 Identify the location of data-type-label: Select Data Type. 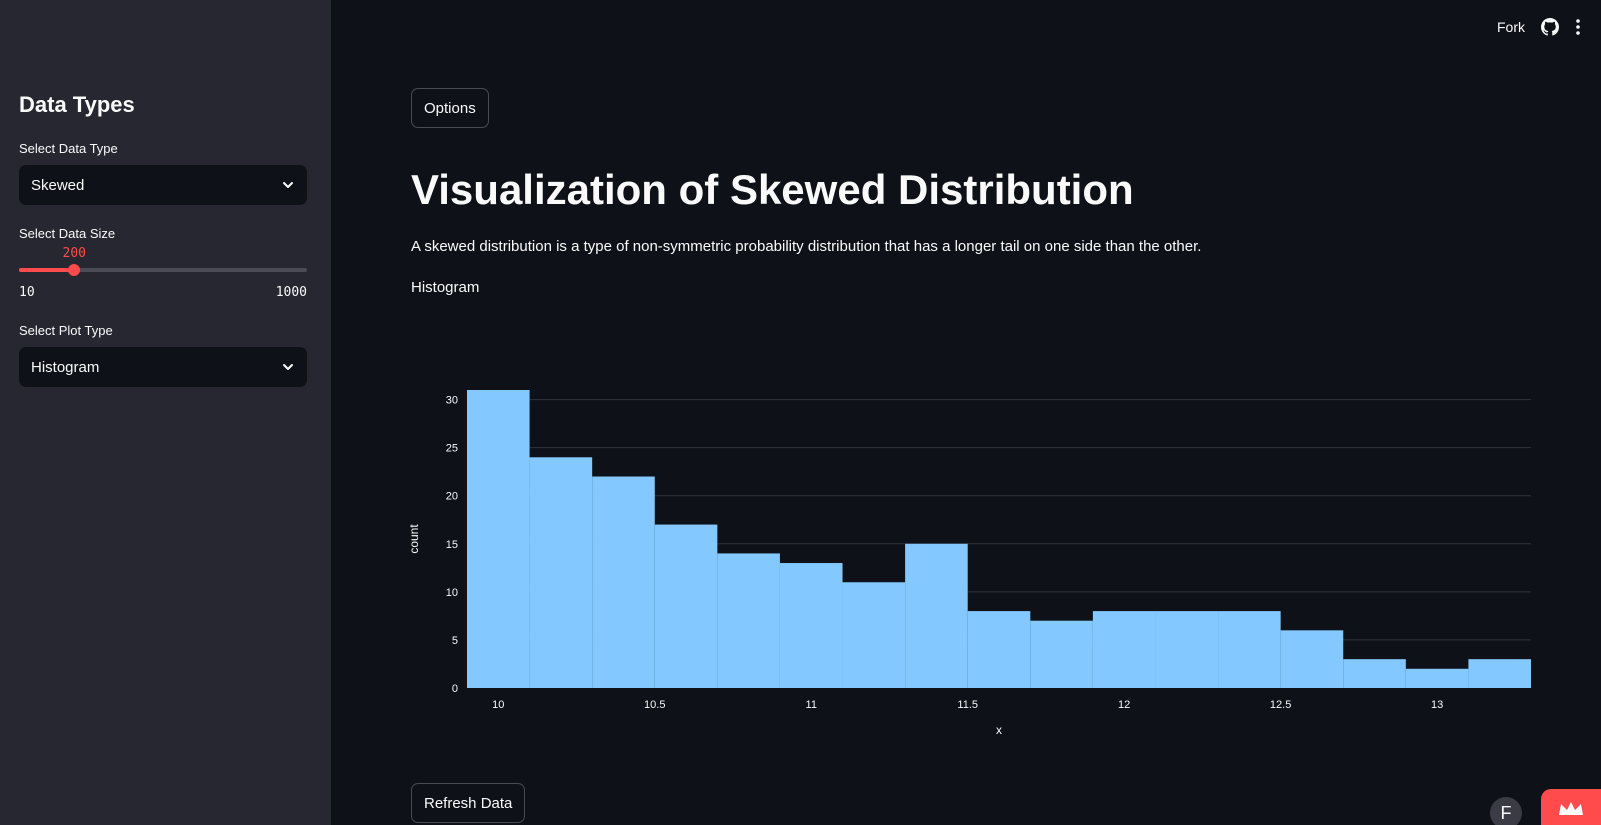
(68, 148).